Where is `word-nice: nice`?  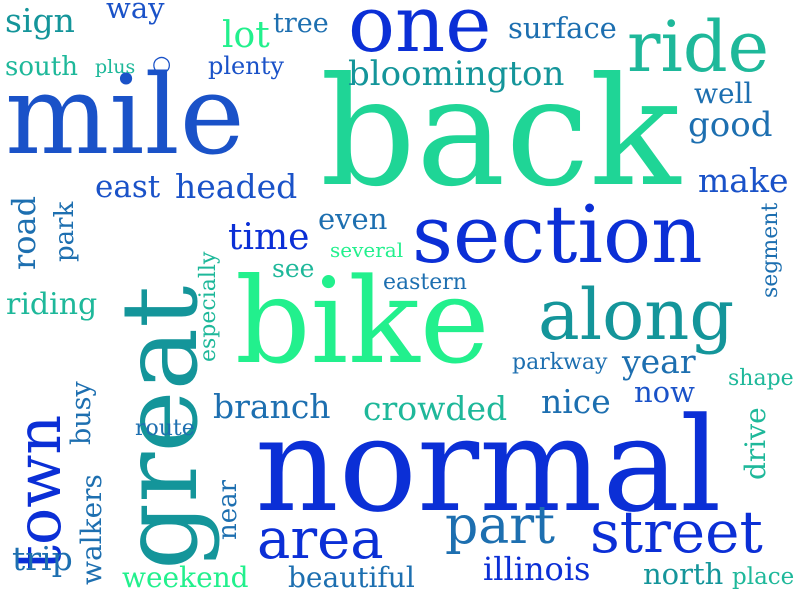
word-nice: nice is located at coordinates (576, 401).